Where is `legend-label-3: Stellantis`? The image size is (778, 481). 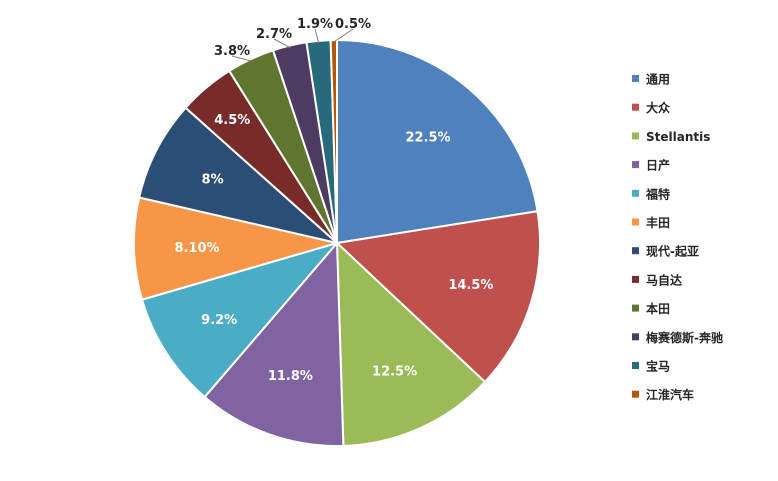 legend-label-3: Stellantis is located at coordinates (678, 137).